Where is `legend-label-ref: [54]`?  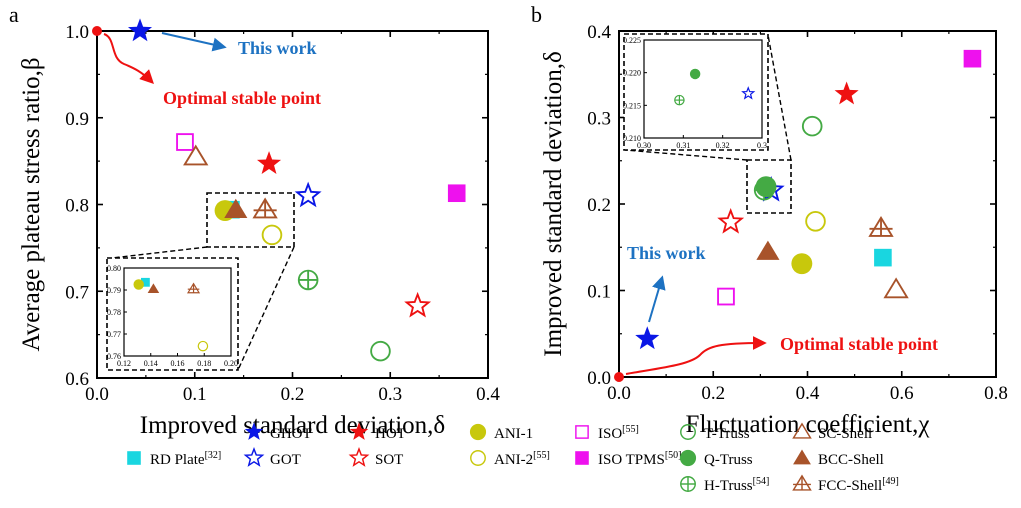
legend-label-ref: [54] is located at coordinates (761, 481).